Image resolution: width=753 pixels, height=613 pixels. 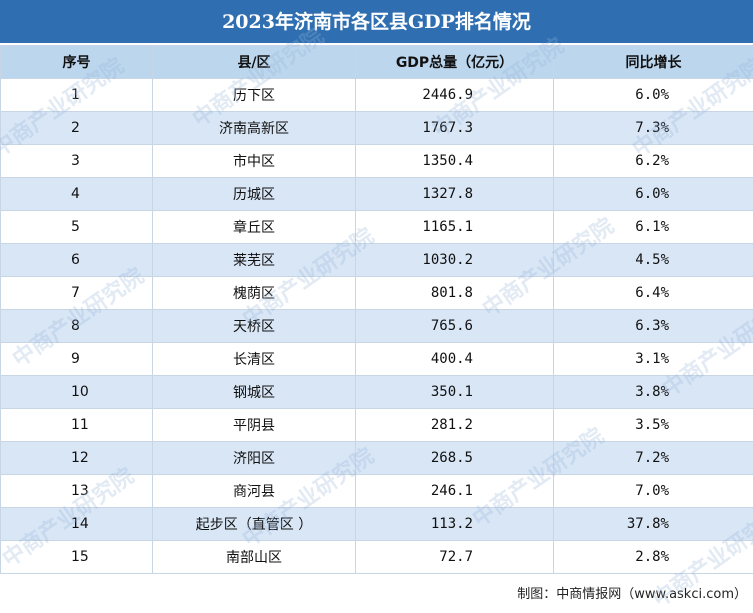 I want to click on table-cell: 济阳区, so click(x=254, y=458).